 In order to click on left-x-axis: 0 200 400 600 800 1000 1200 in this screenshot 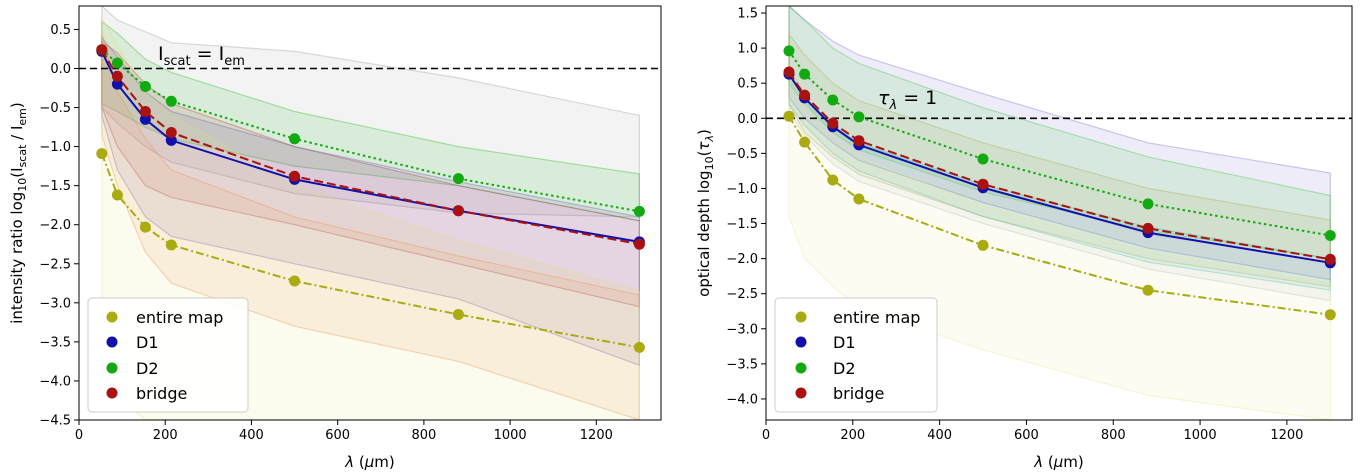, I will do `click(344, 431)`.